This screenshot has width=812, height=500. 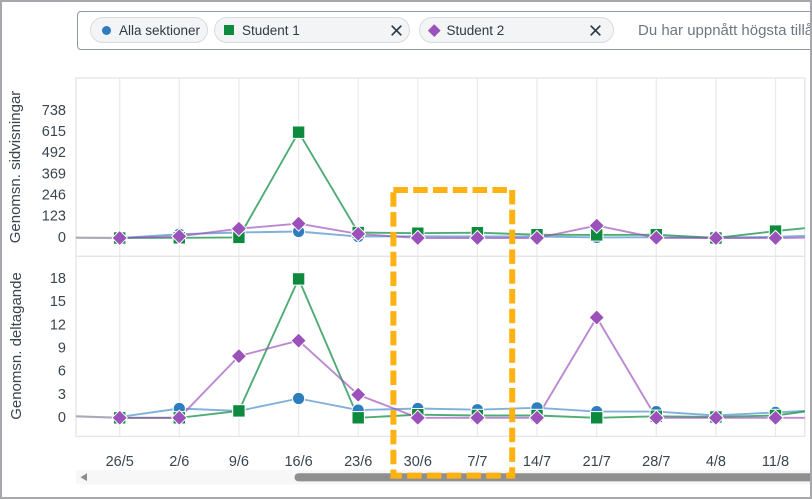 What do you see at coordinates (16, 346) in the screenshot?
I see `svg-text: Genomsn. deltagande` at bounding box center [16, 346].